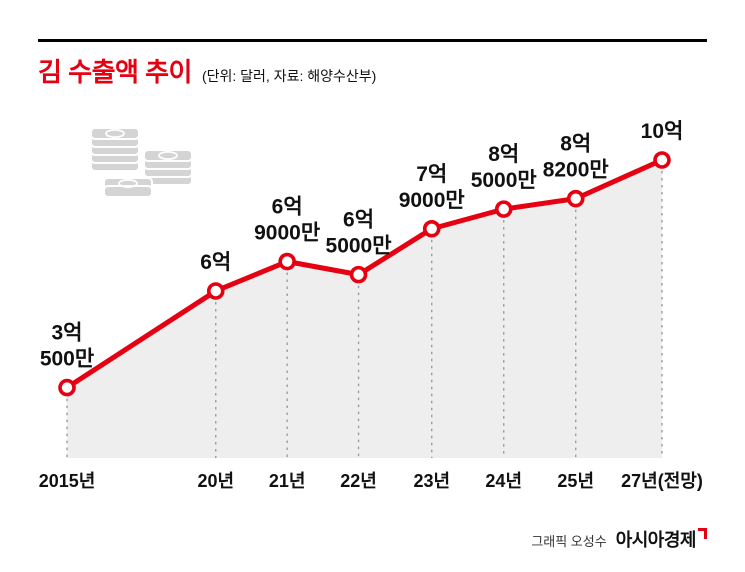  Describe the element at coordinates (575, 481) in the screenshot. I see `x-axis-label: 25년` at that location.